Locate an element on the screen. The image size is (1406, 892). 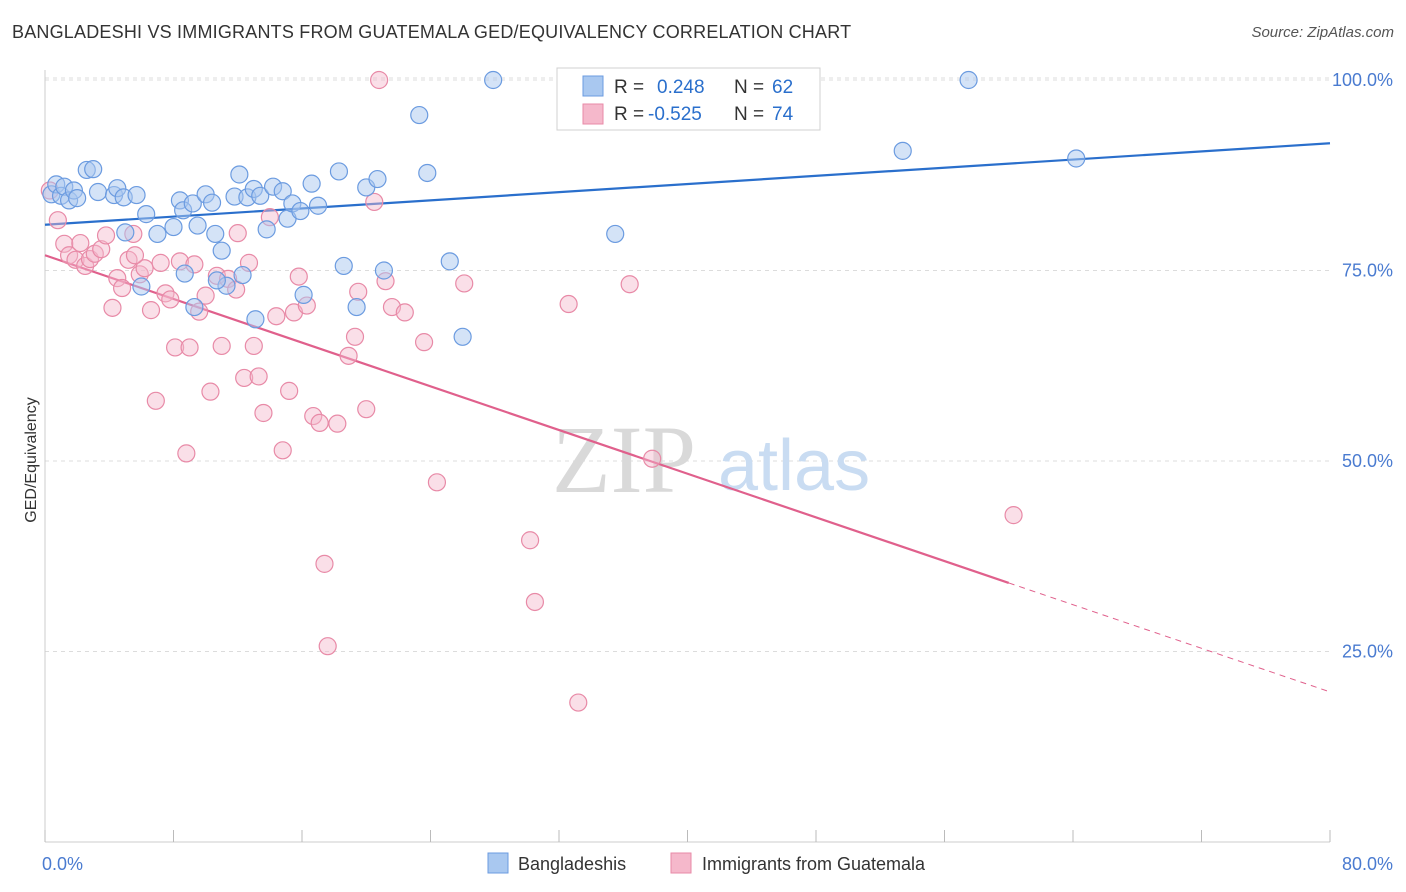
legend-r-value-2: -0.525 is located at coordinates (675, 114).